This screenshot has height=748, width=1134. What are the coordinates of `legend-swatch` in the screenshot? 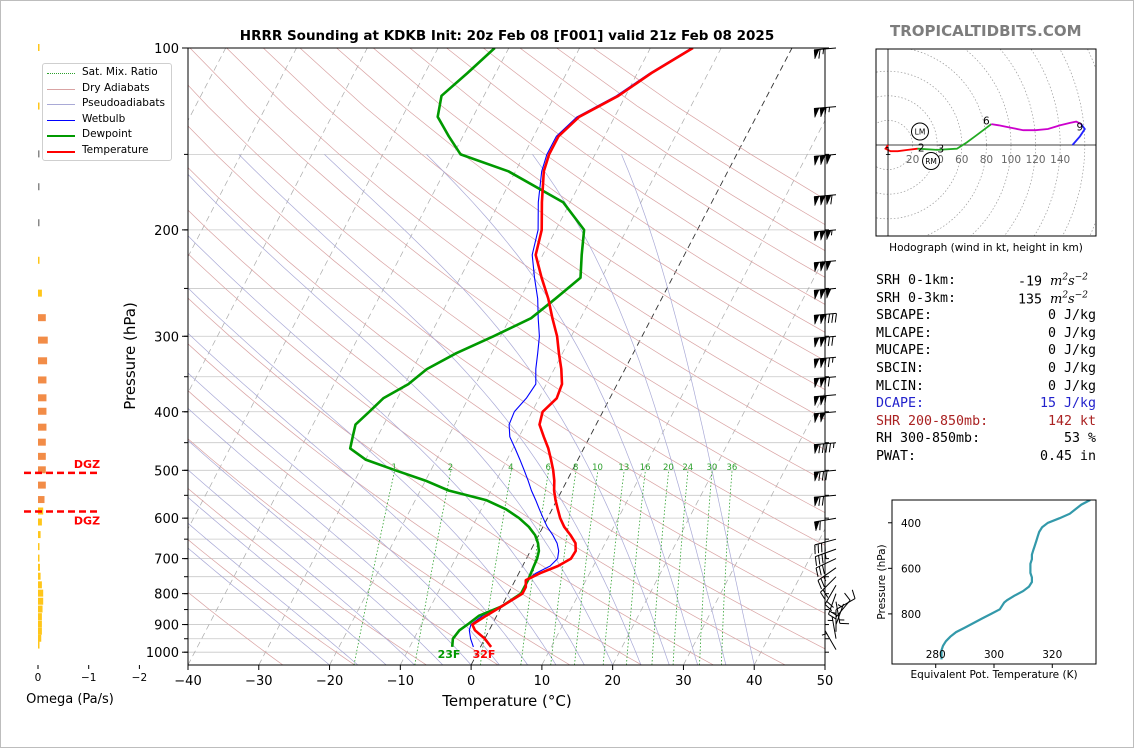 It's located at (61, 89).